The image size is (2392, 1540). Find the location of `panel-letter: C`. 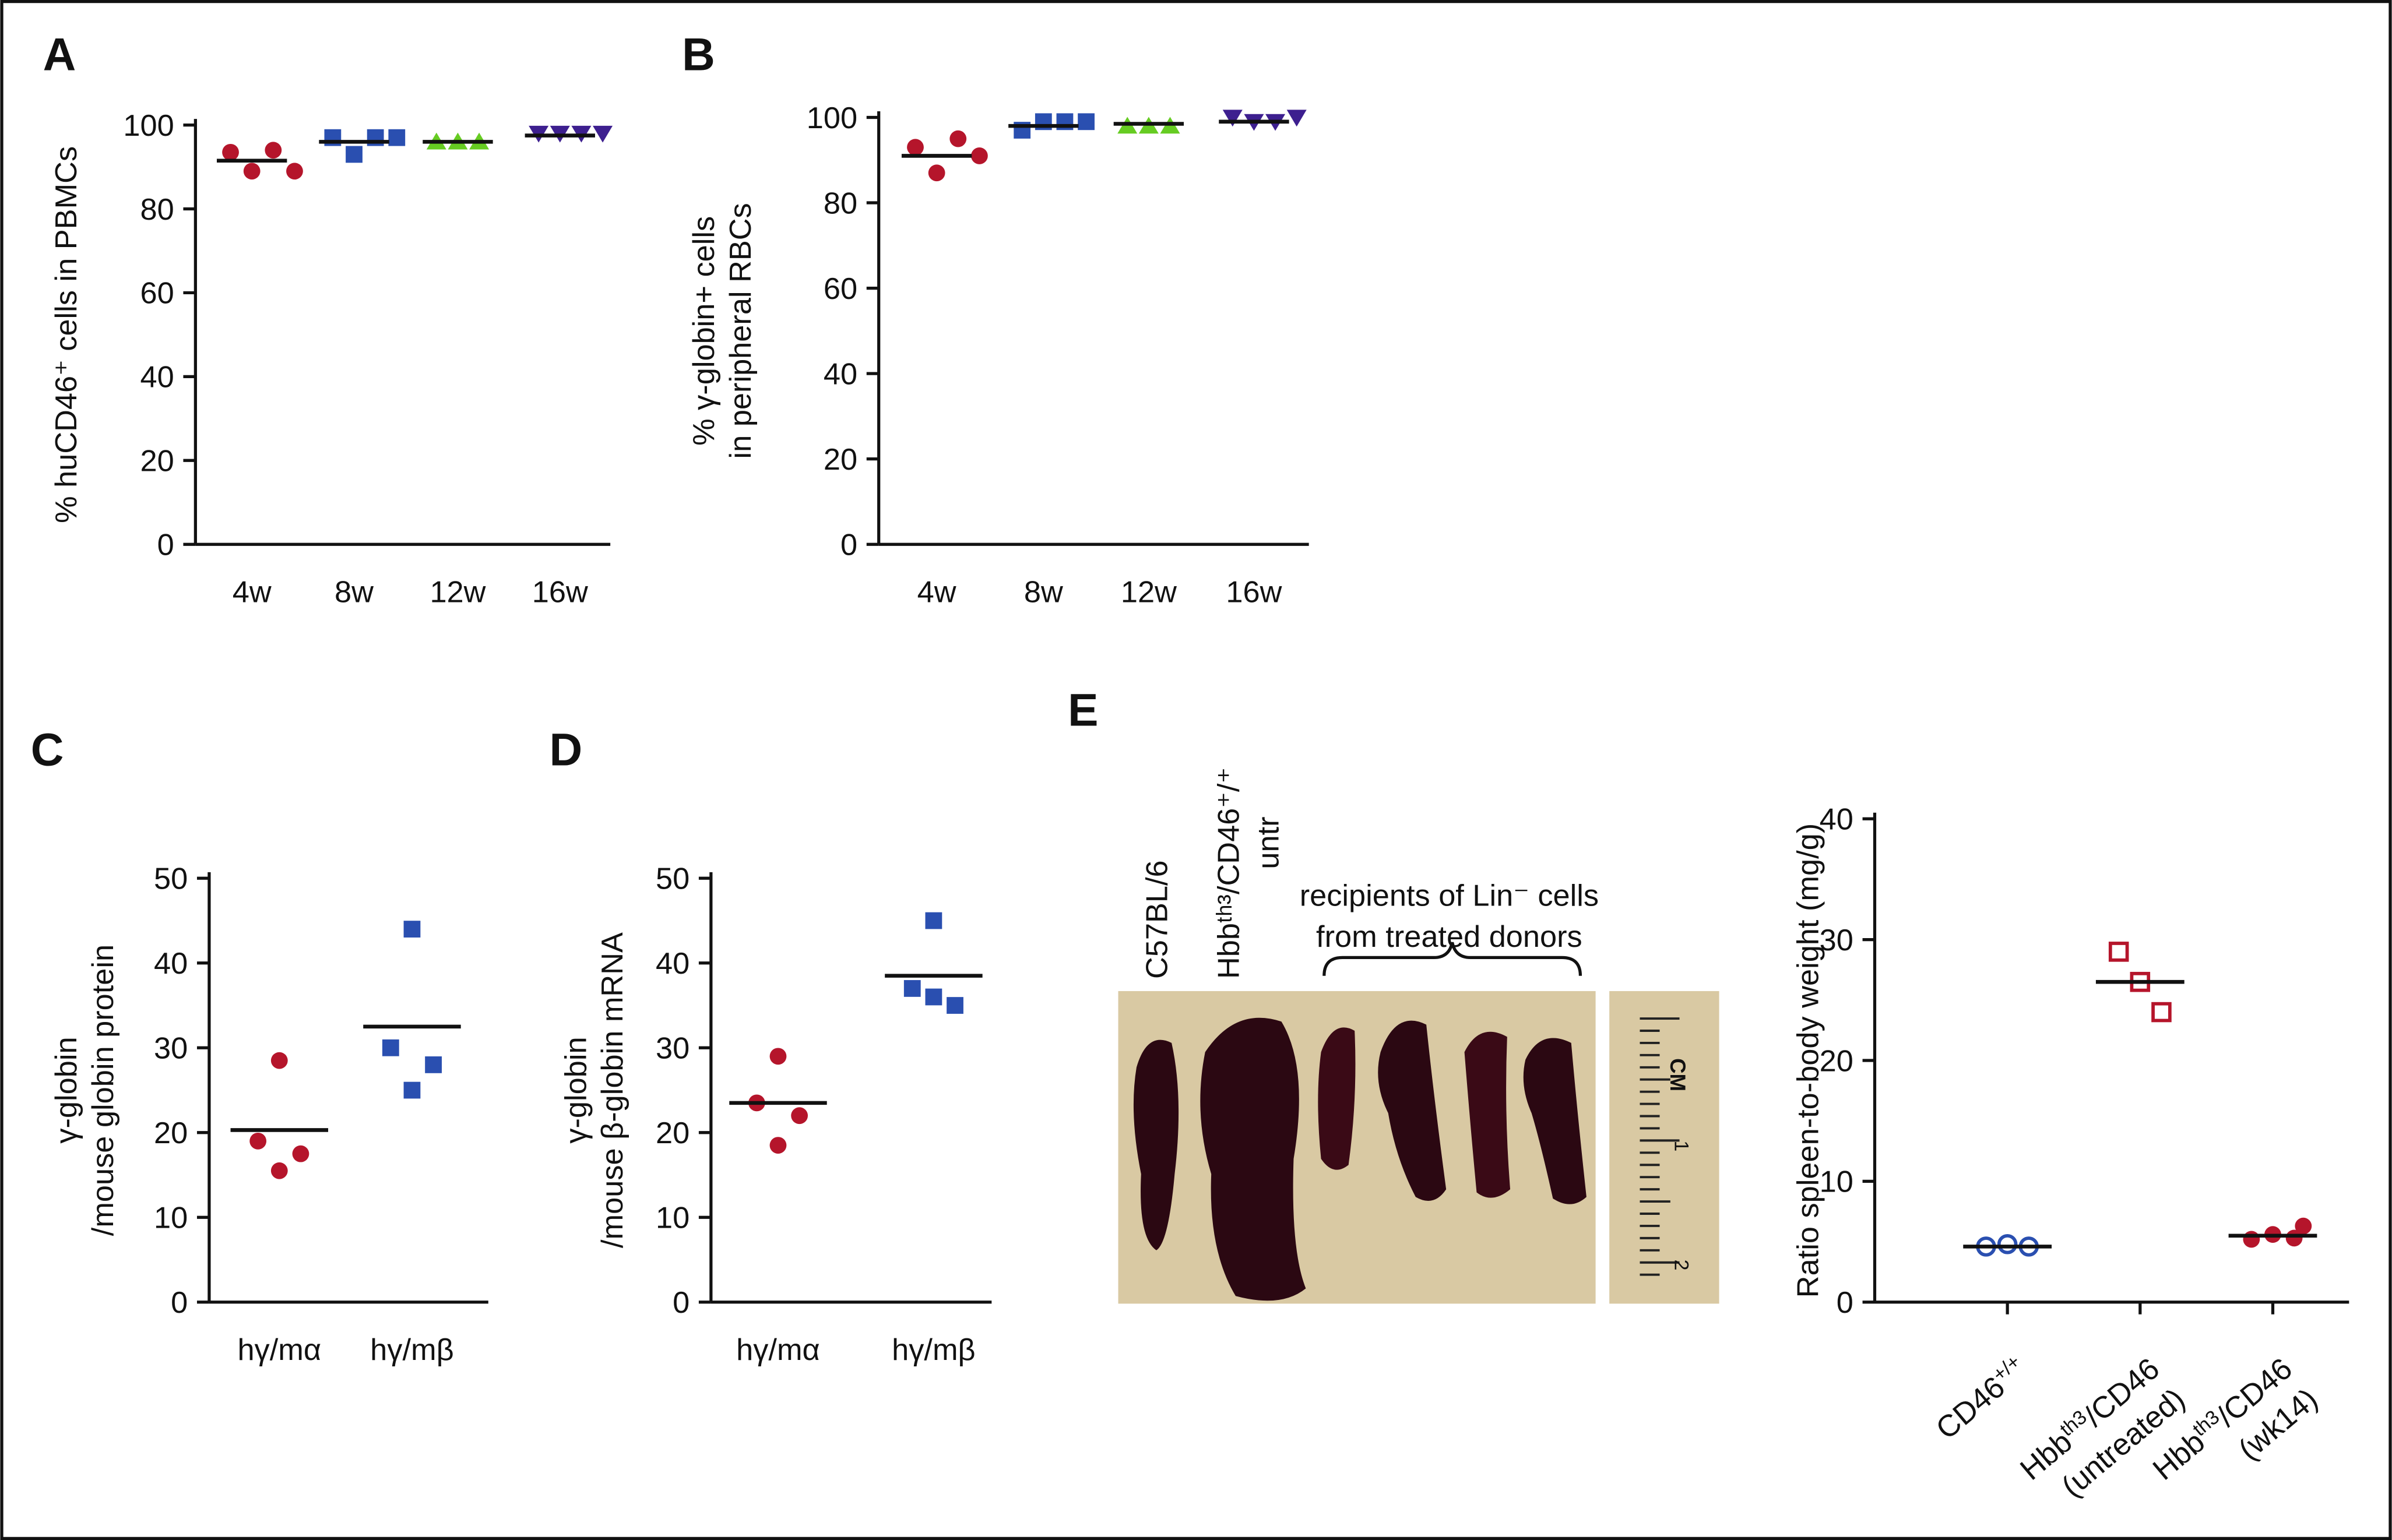

panel-letter: C is located at coordinates (47, 750).